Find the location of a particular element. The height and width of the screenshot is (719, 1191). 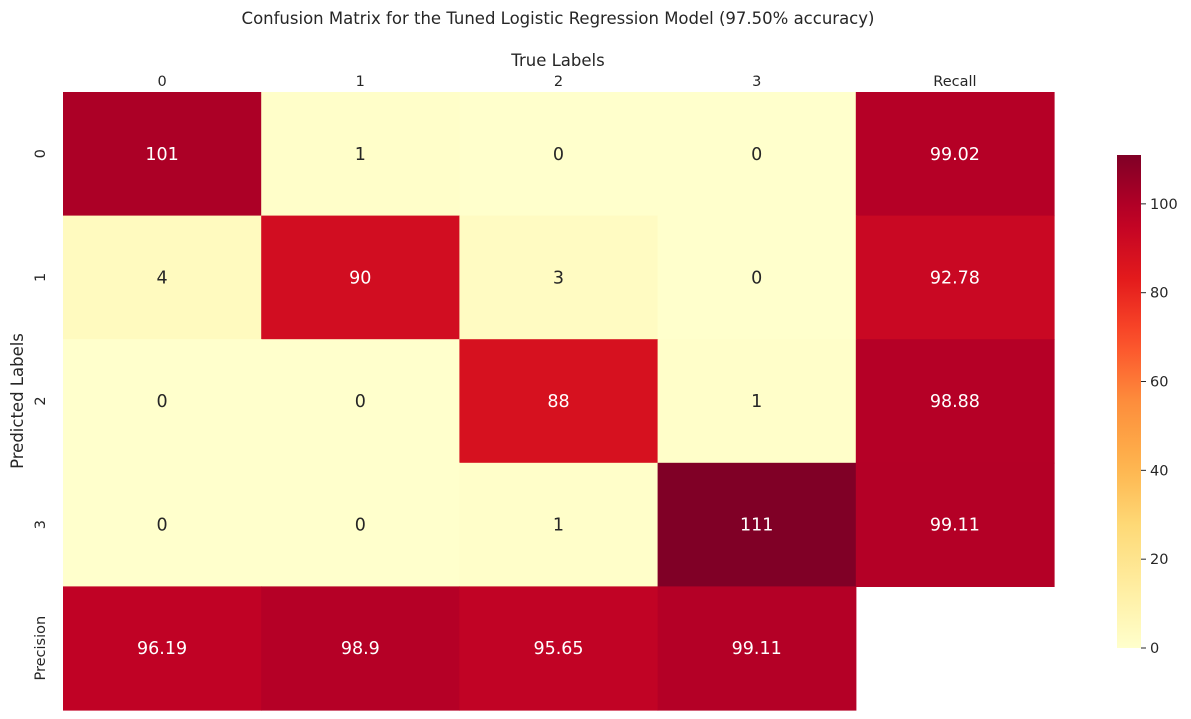

cell-value-label: 96.19 is located at coordinates (162, 649).